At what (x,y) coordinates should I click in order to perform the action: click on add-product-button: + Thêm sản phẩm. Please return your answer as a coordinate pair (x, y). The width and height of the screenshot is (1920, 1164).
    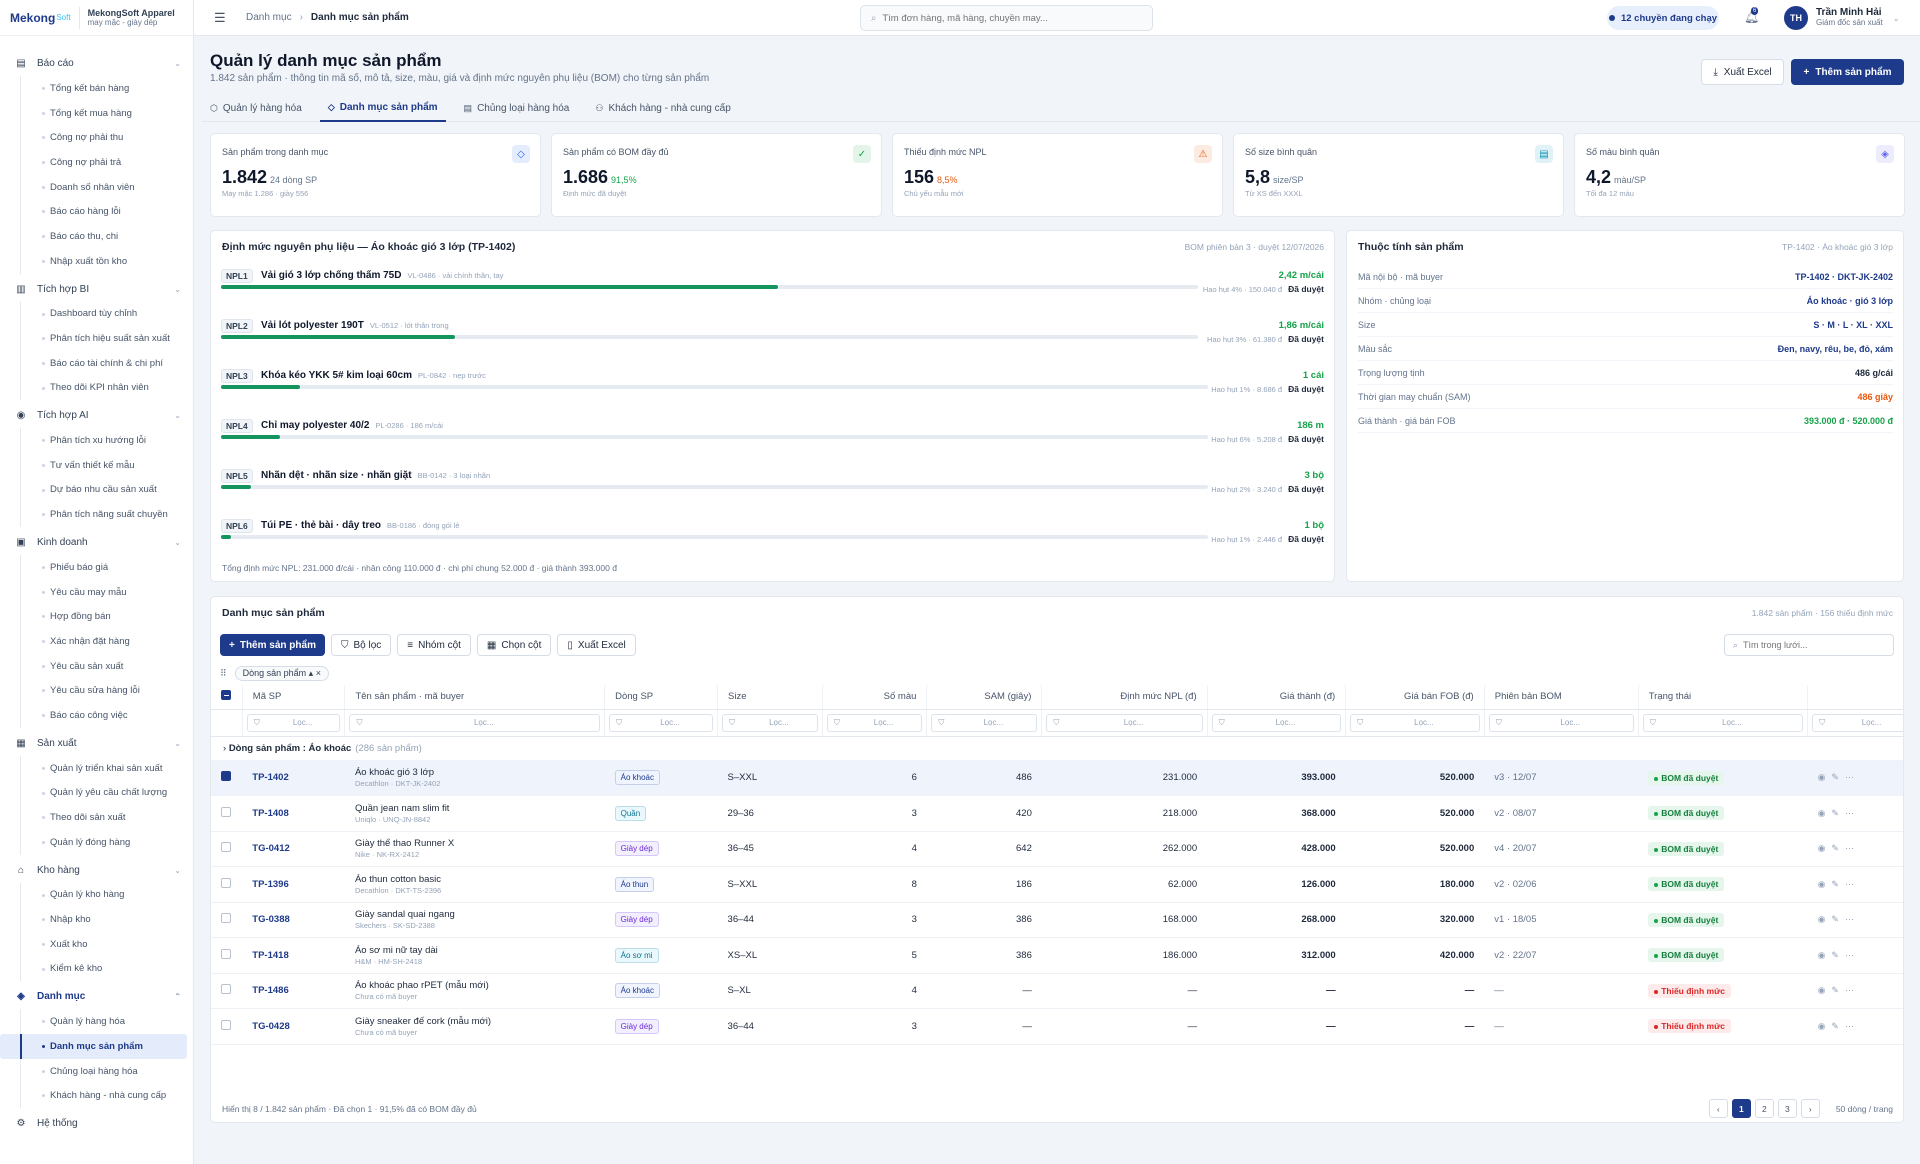
    Looking at the image, I should click on (1847, 72).